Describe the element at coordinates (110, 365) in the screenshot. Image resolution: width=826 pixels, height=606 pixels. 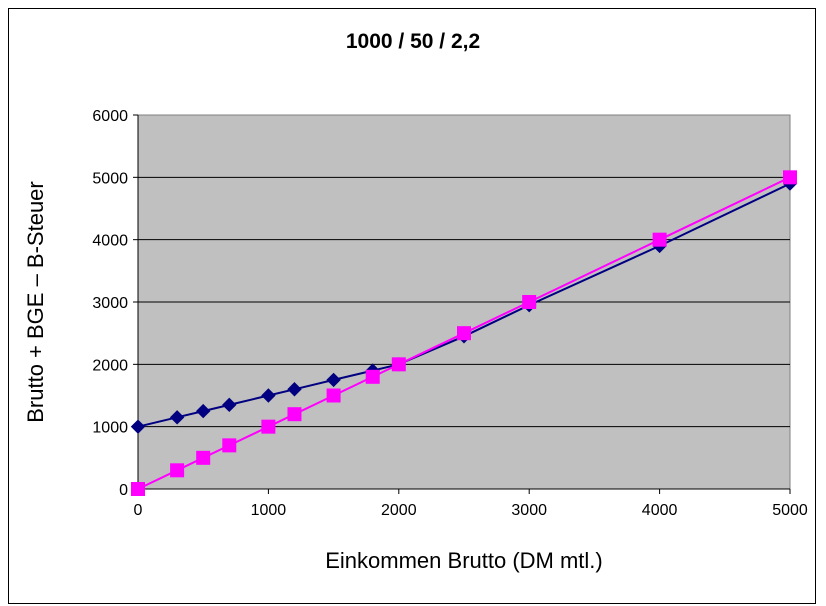
I see `y-tick-label: 2000` at that location.